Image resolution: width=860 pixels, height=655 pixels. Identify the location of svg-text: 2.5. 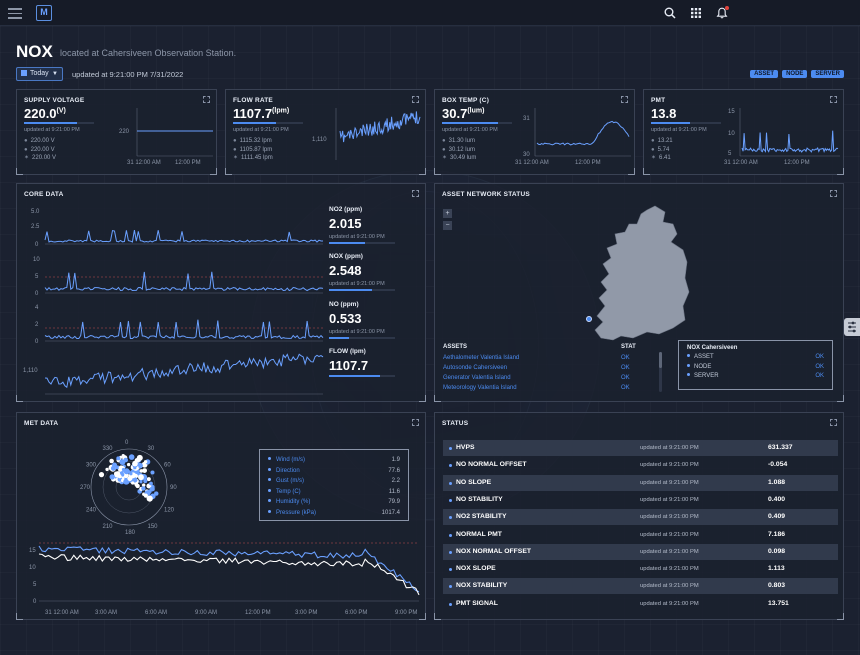
(35, 227).